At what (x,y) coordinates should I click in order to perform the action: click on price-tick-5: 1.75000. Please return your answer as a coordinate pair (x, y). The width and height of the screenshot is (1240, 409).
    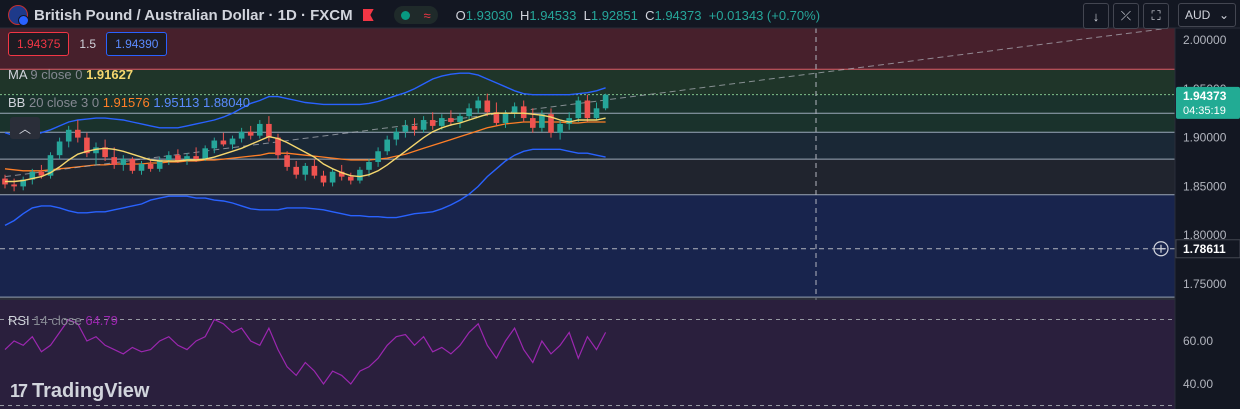
    Looking at the image, I should click on (1205, 284).